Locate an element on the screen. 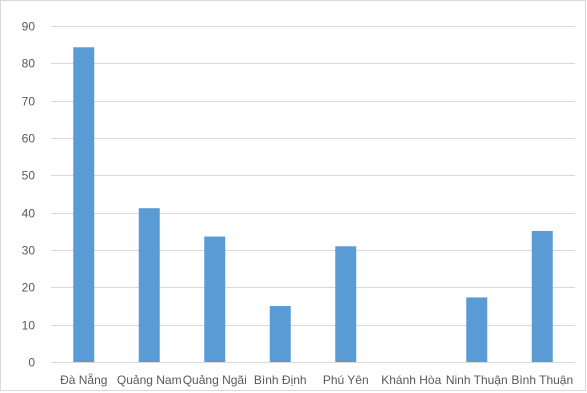  y-tick-label: 20 is located at coordinates (29, 288).